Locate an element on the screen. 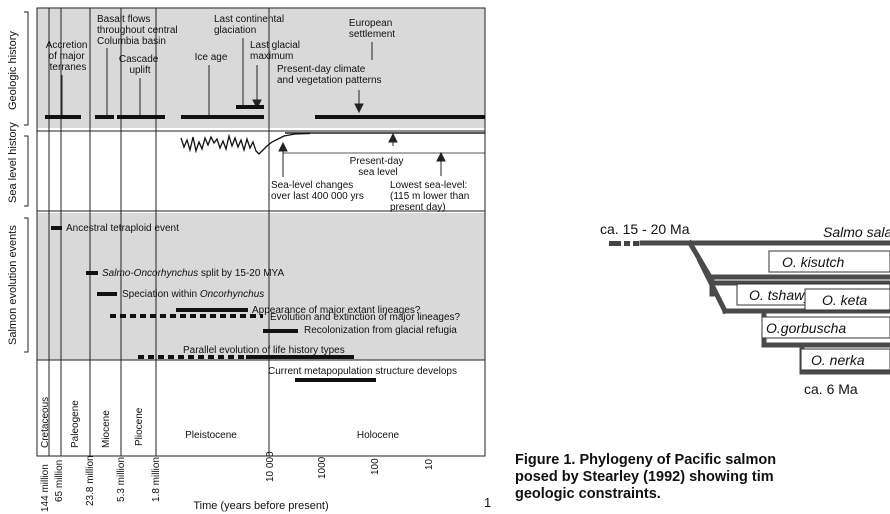  epoch-miocene: Miocene is located at coordinates (106, 429).